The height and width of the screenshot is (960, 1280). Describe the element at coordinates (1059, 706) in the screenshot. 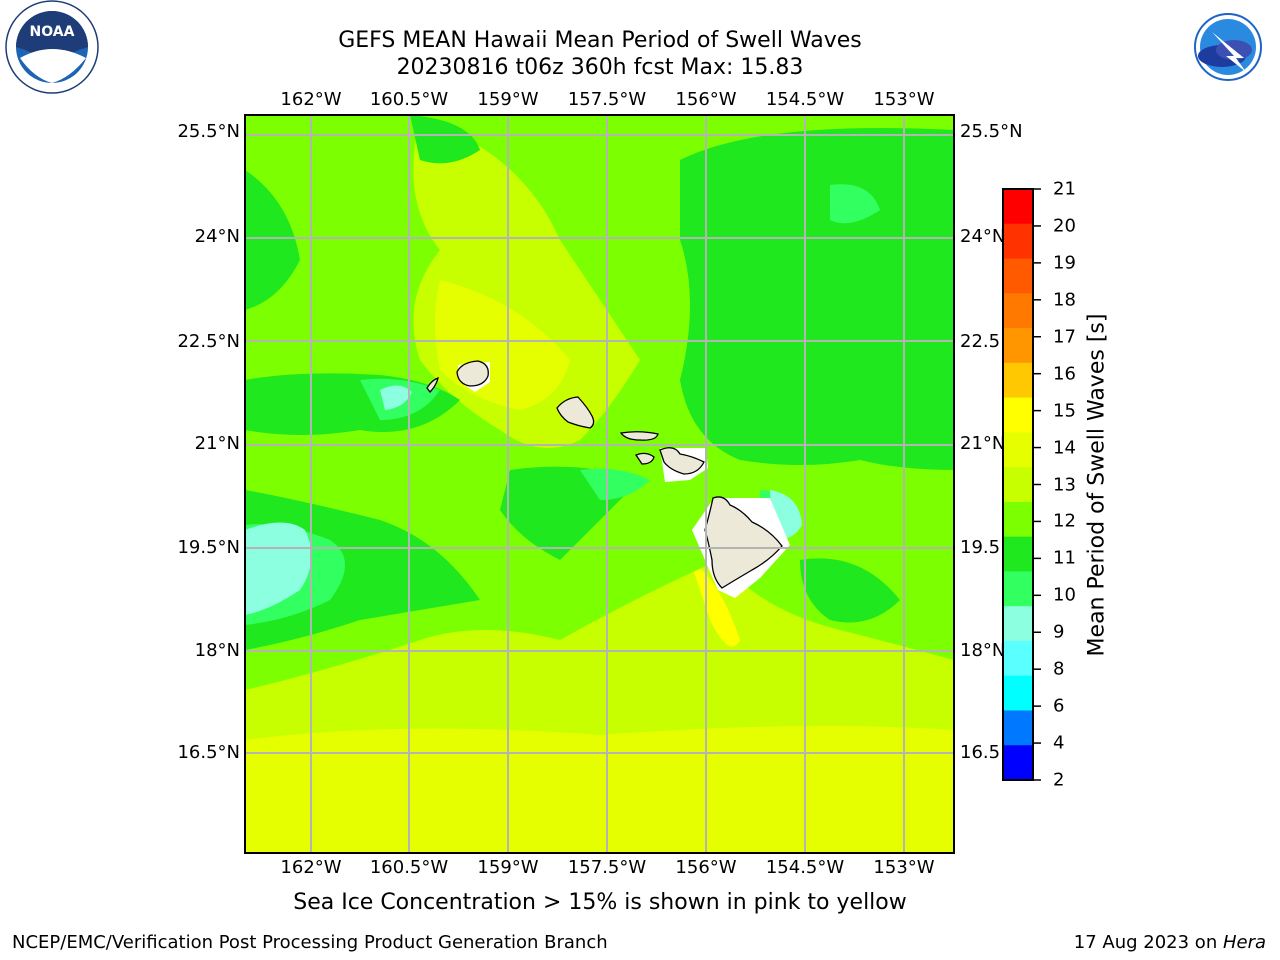

I see `colorbar-tick-label: 6` at that location.